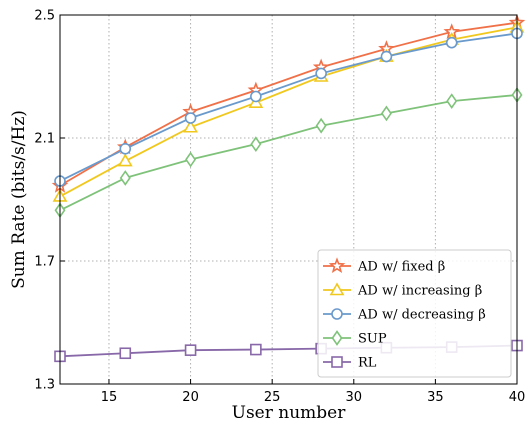 This screenshot has width=527, height=425. I want to click on x-axis-label: User number, so click(289, 413).